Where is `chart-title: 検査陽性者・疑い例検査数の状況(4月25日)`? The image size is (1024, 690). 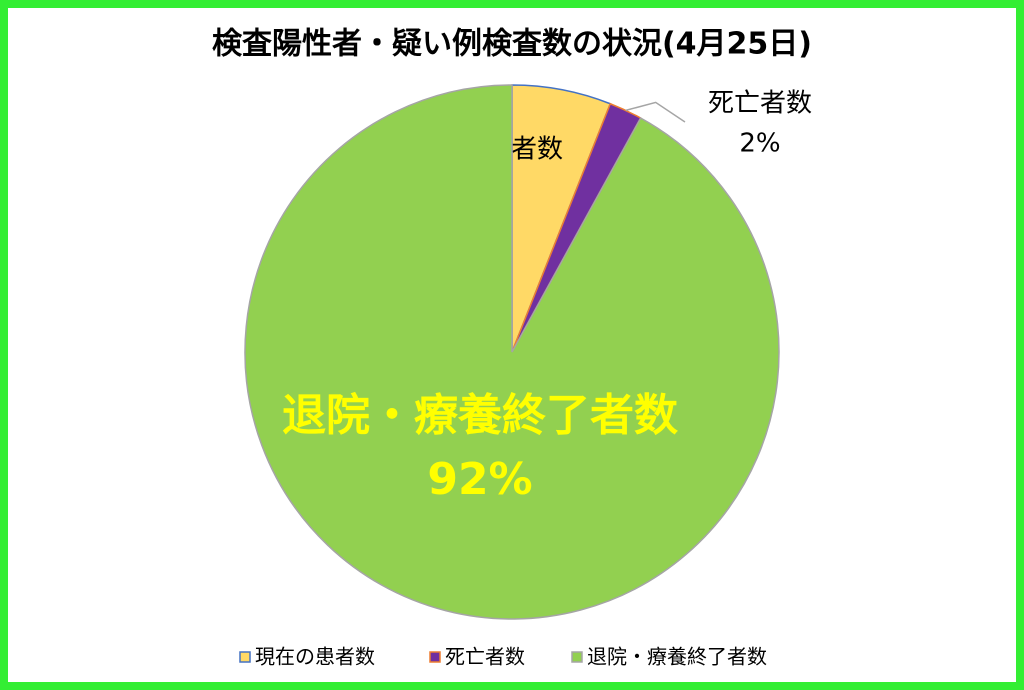
chart-title: 検査陽性者・疑い例検査数の状況(4月25日) is located at coordinates (512, 44).